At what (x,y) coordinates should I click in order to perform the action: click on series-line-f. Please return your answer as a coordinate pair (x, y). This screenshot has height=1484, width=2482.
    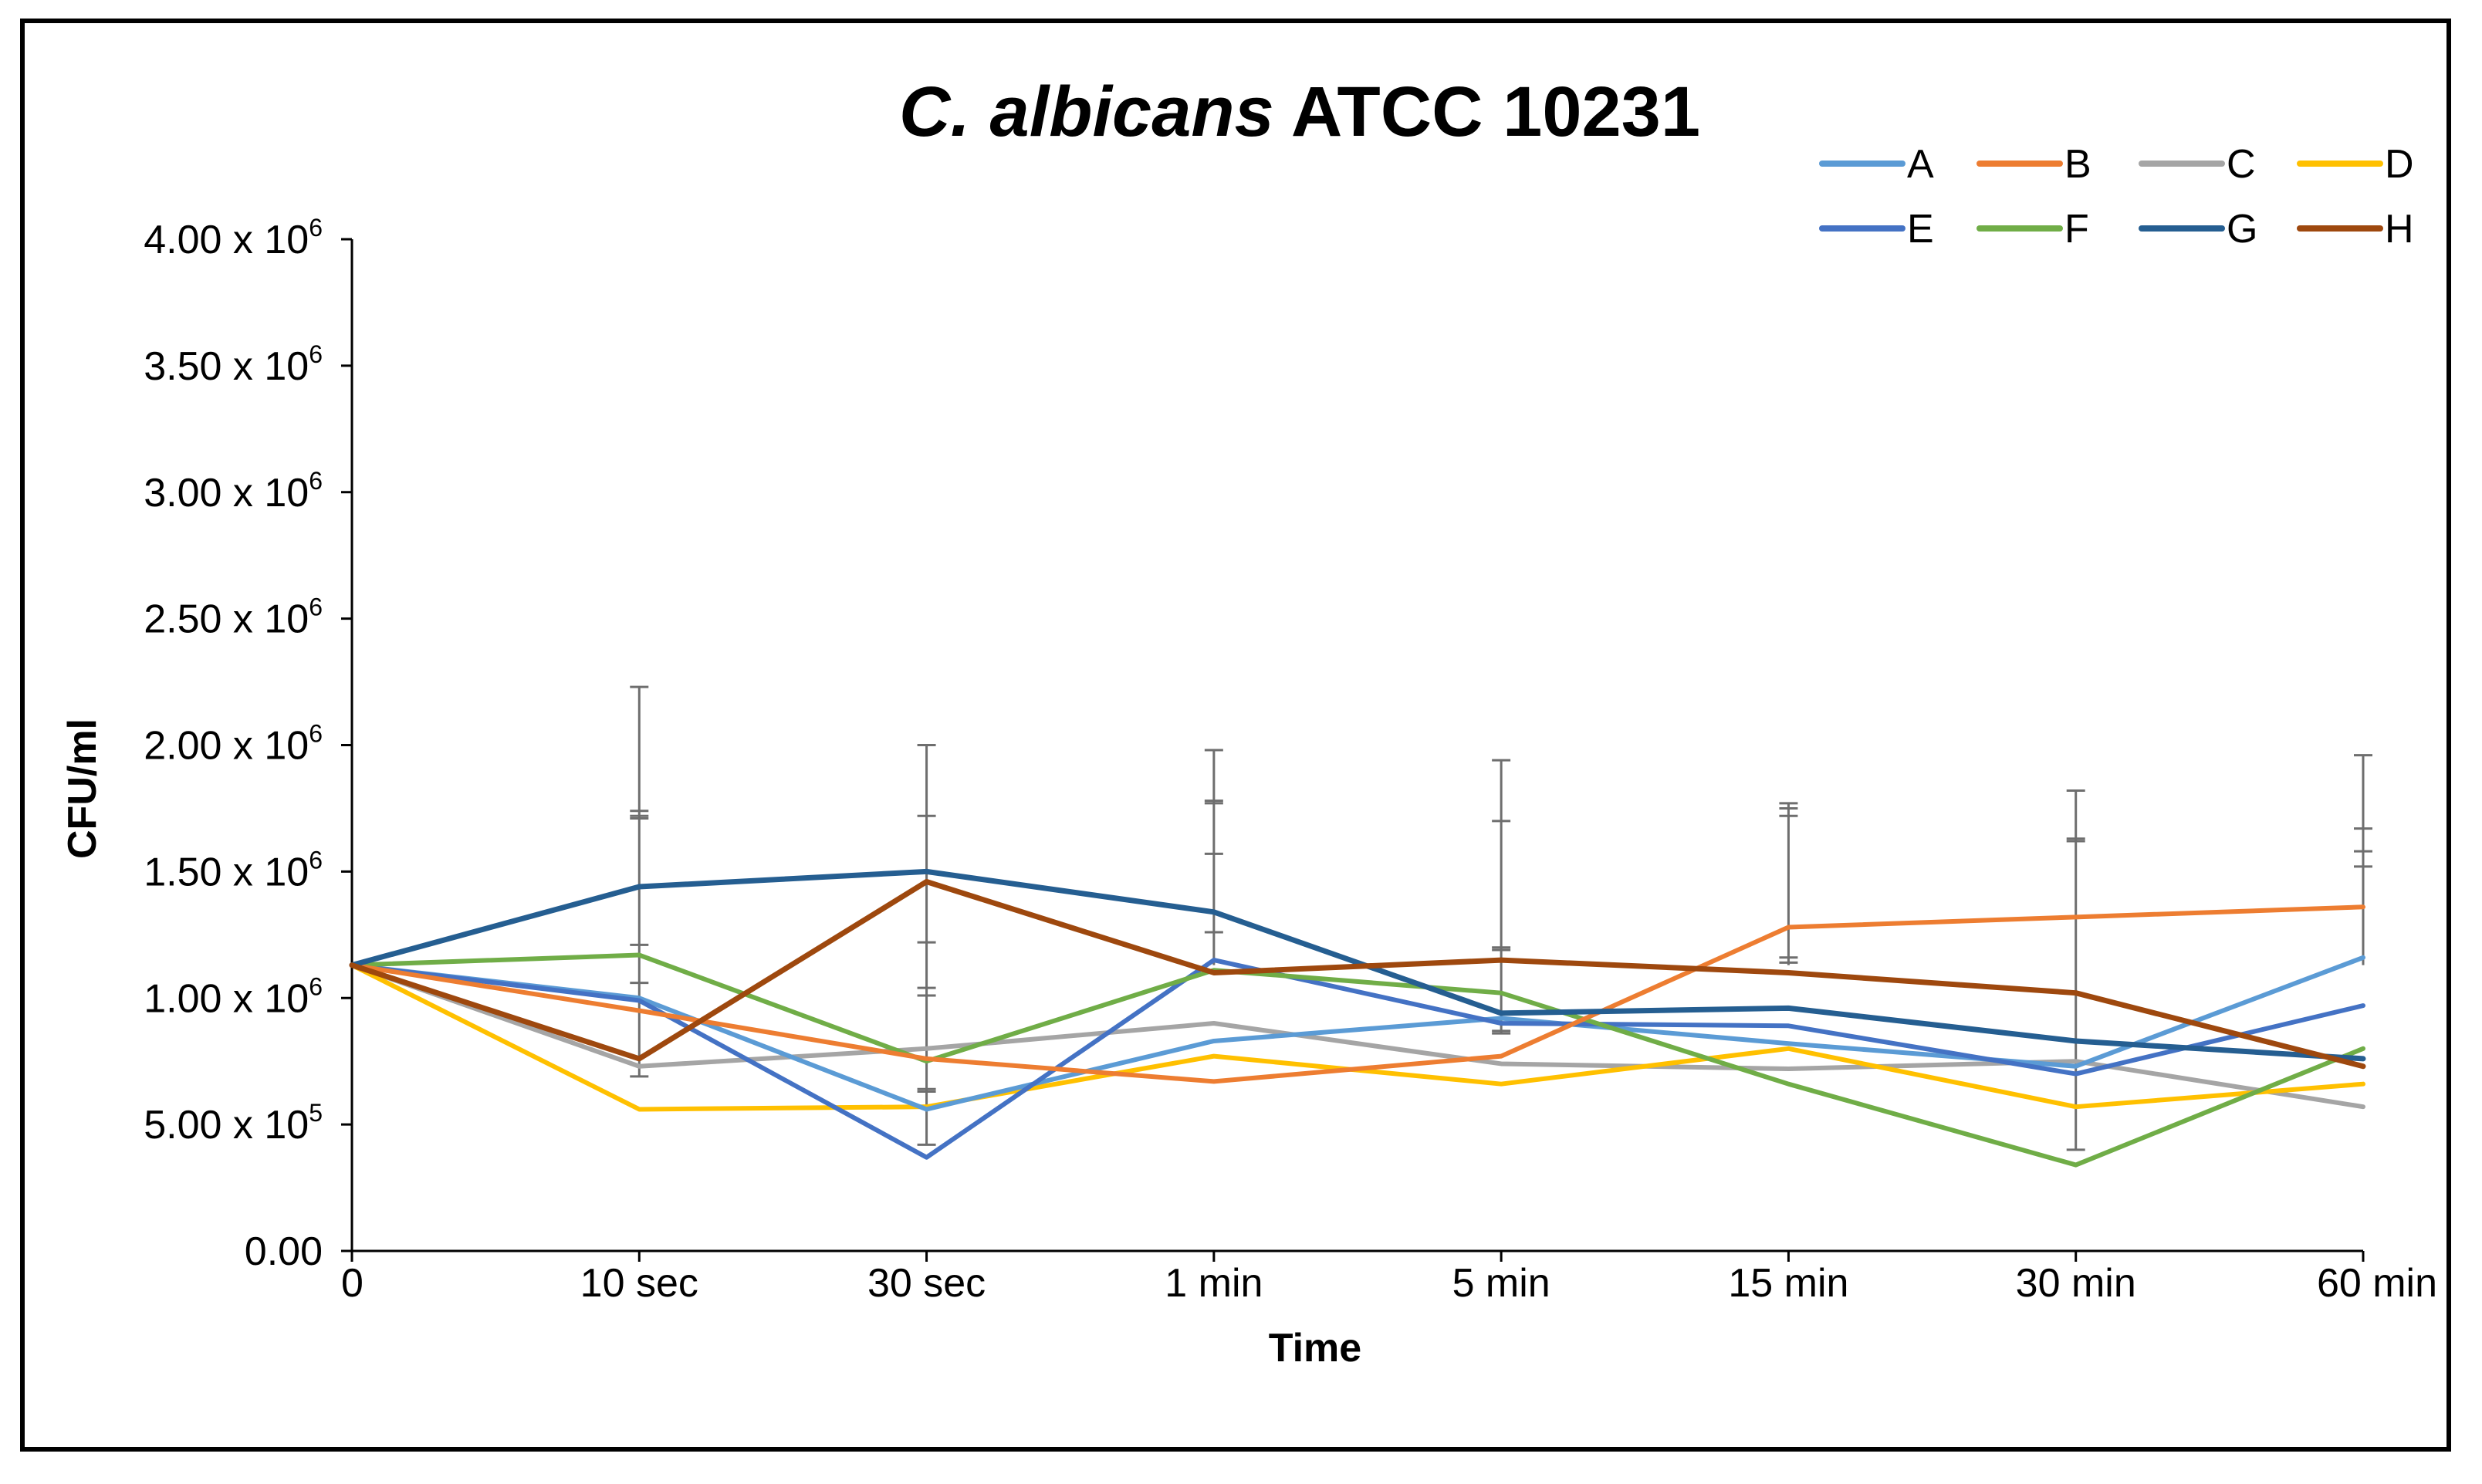
    Looking at the image, I should click on (1358, 1060).